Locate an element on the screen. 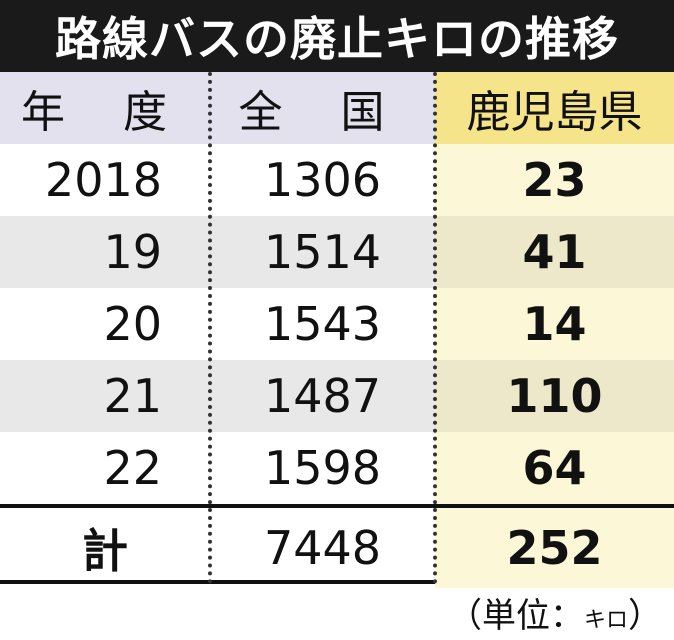  cell-national: 1487 is located at coordinates (322, 396).